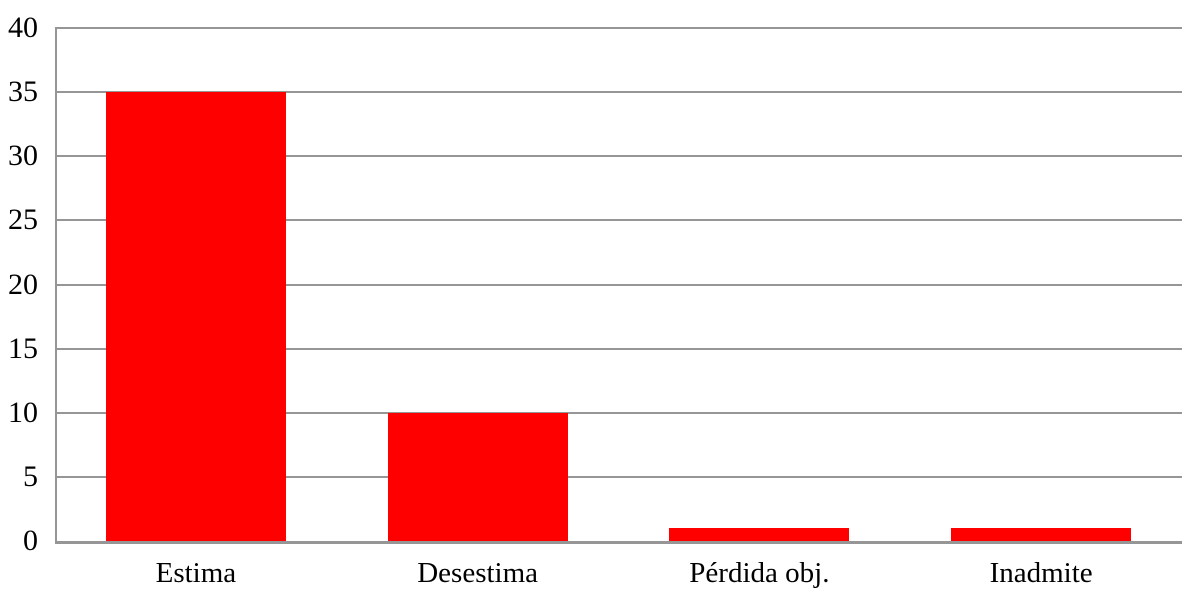 The height and width of the screenshot is (601, 1182). What do you see at coordinates (23, 156) in the screenshot?
I see `y-tick-label-30: 30` at bounding box center [23, 156].